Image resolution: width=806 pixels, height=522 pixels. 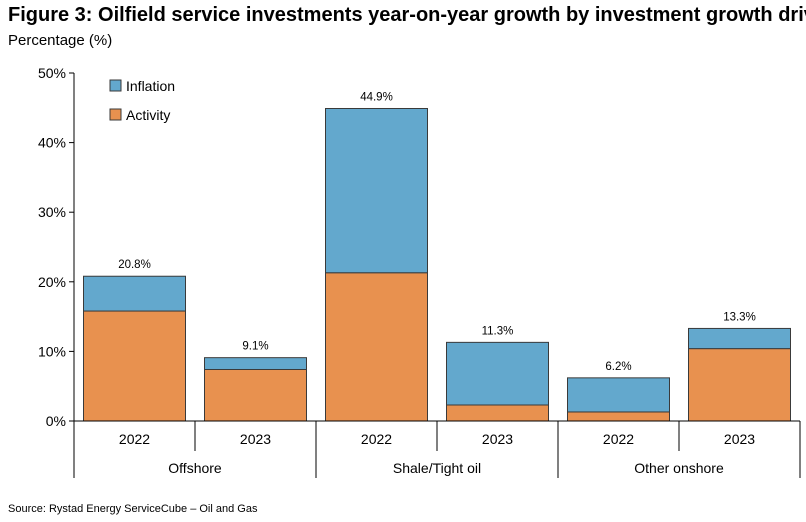 I want to click on total-label-1: 9.1%, so click(x=255, y=347).